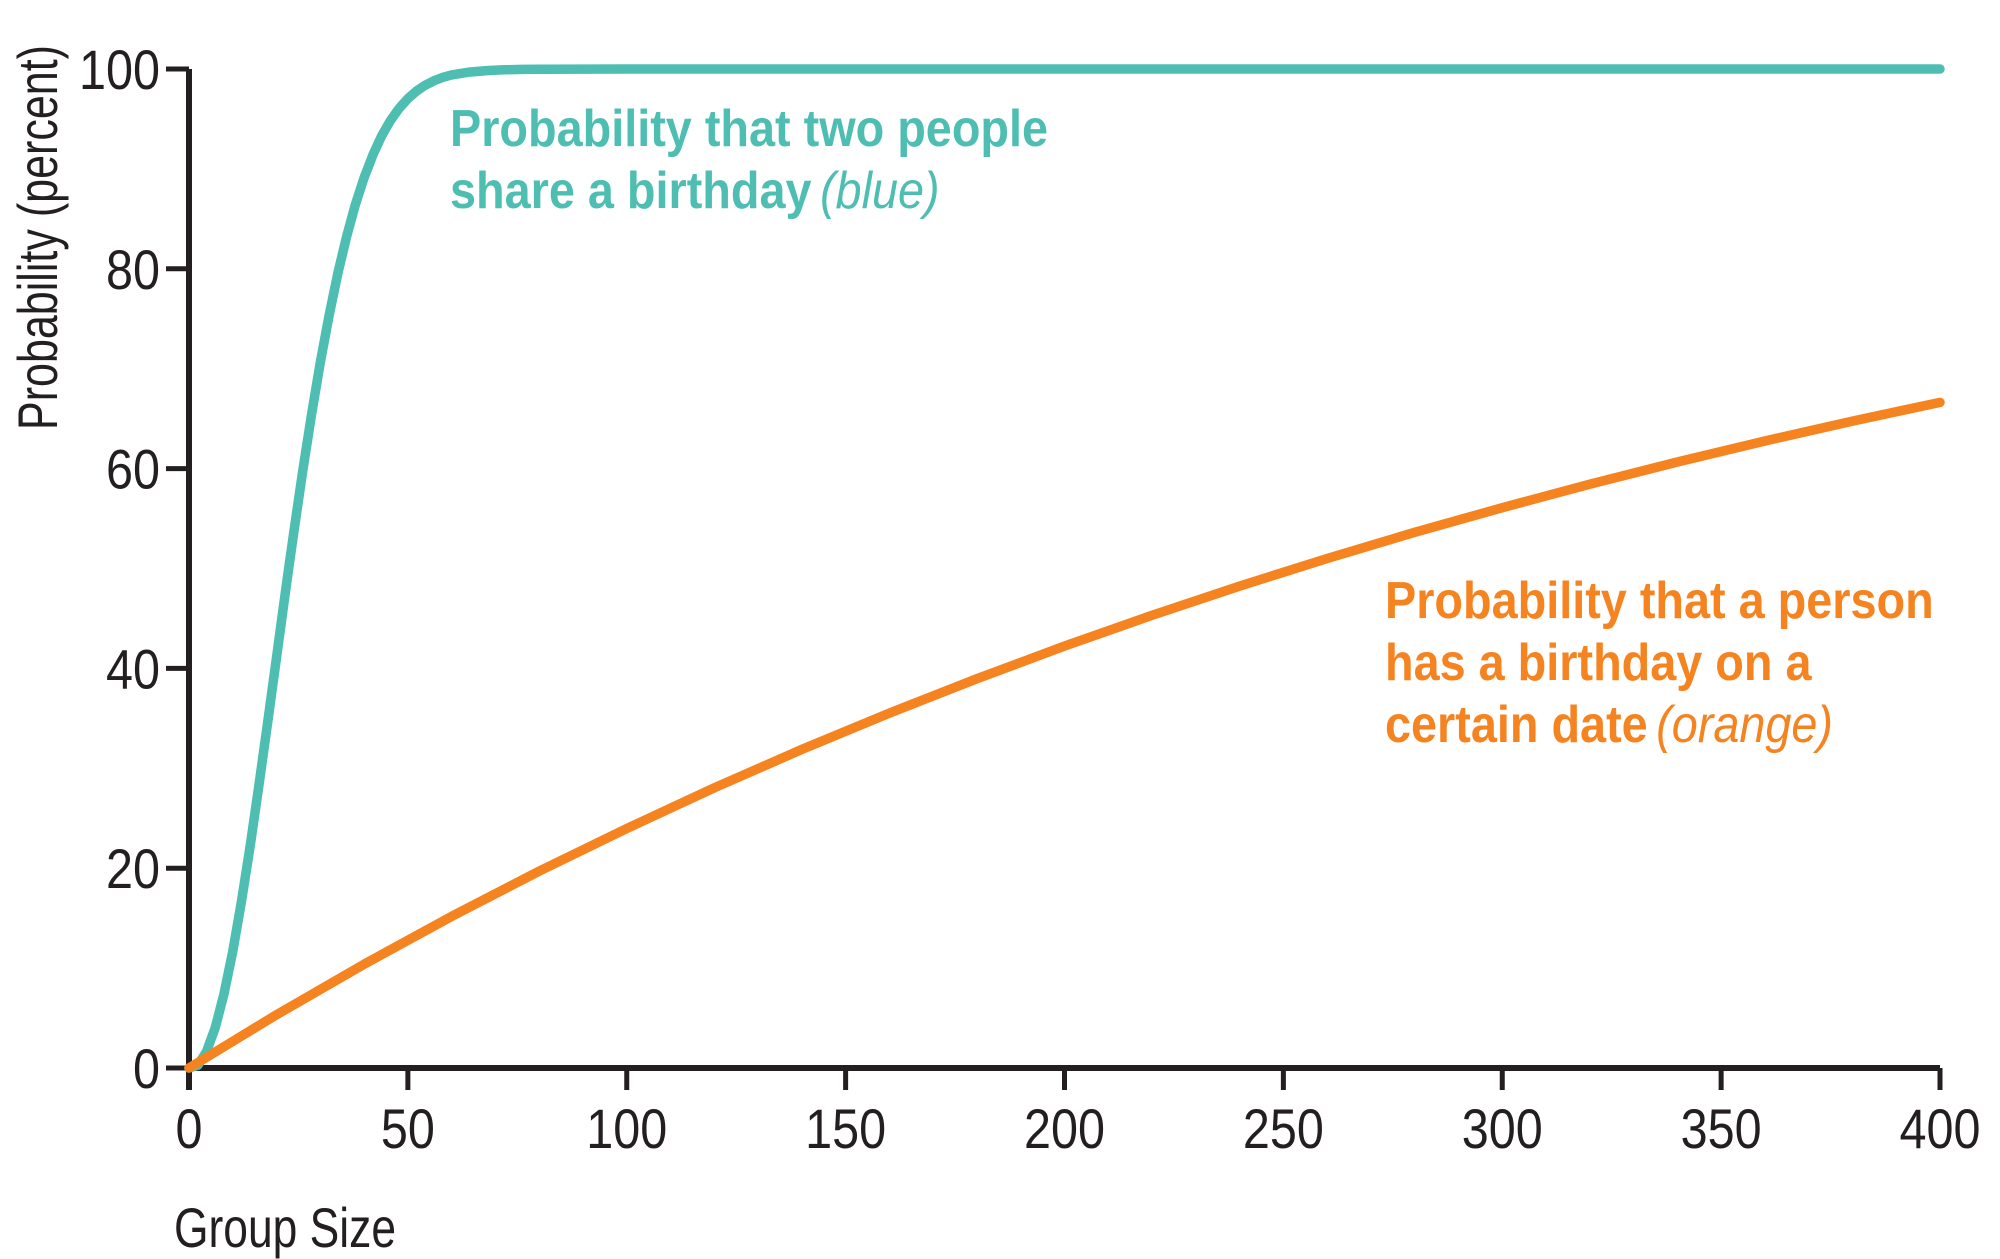 The height and width of the screenshot is (1259, 2000). I want to click on annotation-certain-date-line3: certain date (orange), so click(1659, 725).